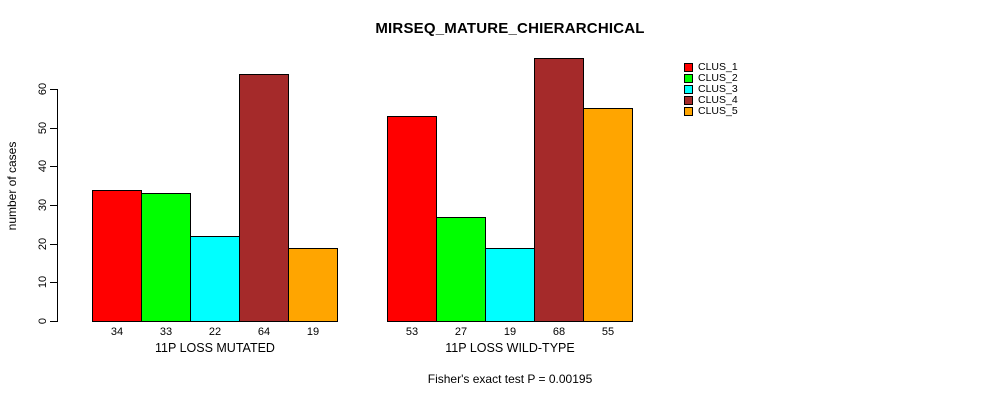  I want to click on legend-item: CLUS_2, so click(711, 78).